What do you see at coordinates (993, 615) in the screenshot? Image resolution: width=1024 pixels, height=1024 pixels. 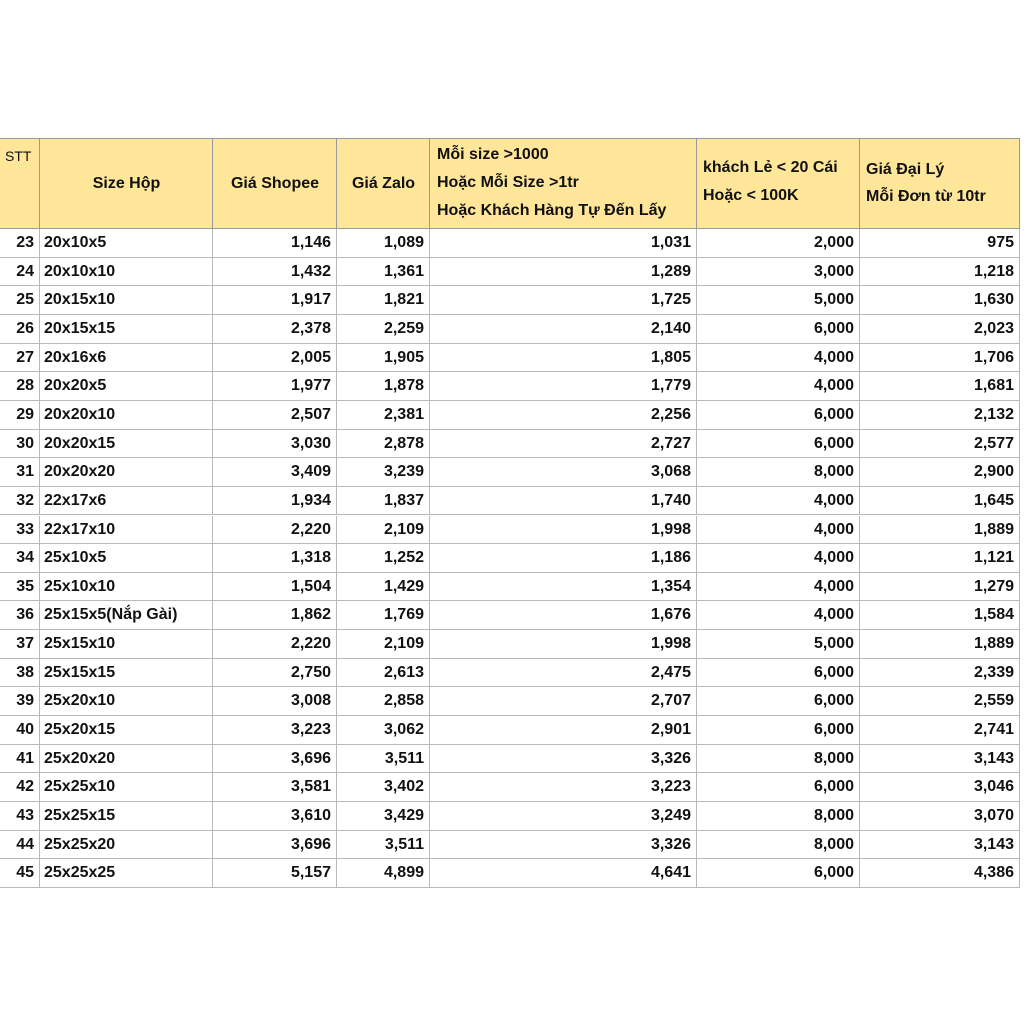 I see `price: 1,584` at bounding box center [993, 615].